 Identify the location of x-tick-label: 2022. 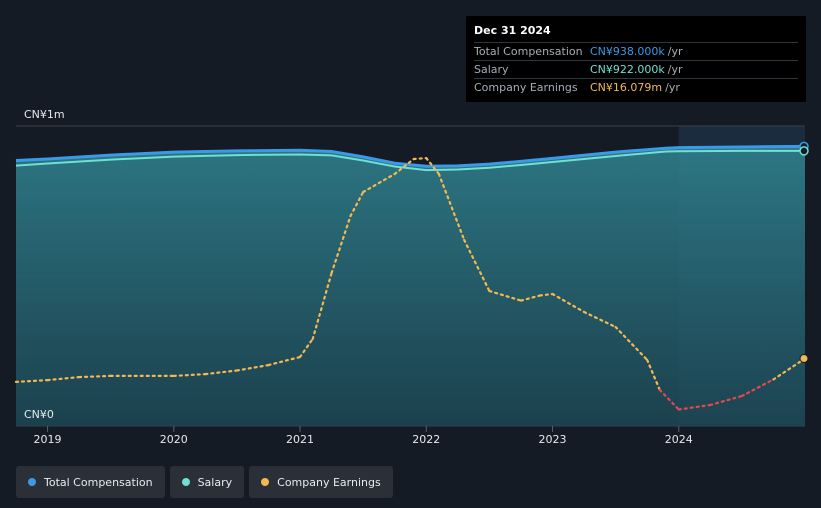
(426, 439).